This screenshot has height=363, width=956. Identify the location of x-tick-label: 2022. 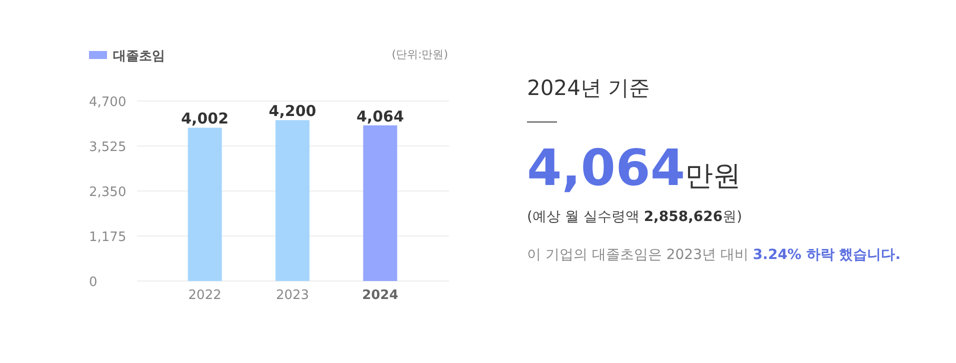
(205, 295).